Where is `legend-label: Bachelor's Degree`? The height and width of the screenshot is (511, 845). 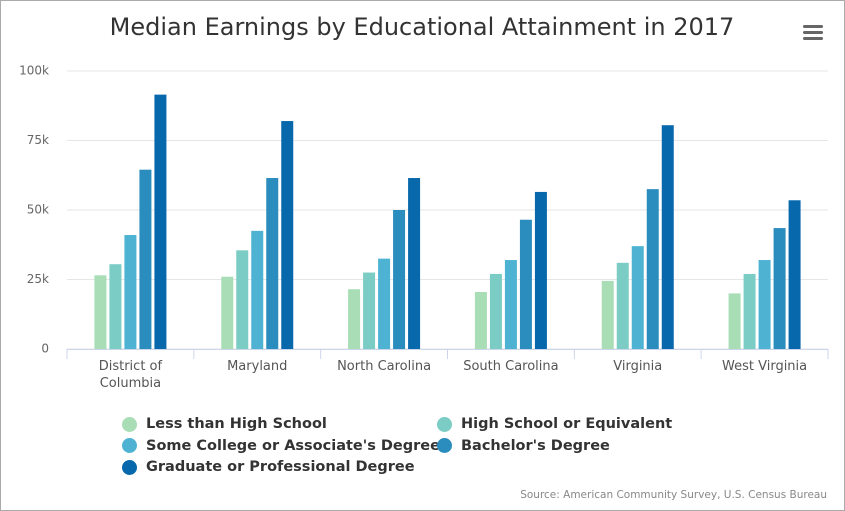 legend-label: Bachelor's Degree is located at coordinates (535, 445).